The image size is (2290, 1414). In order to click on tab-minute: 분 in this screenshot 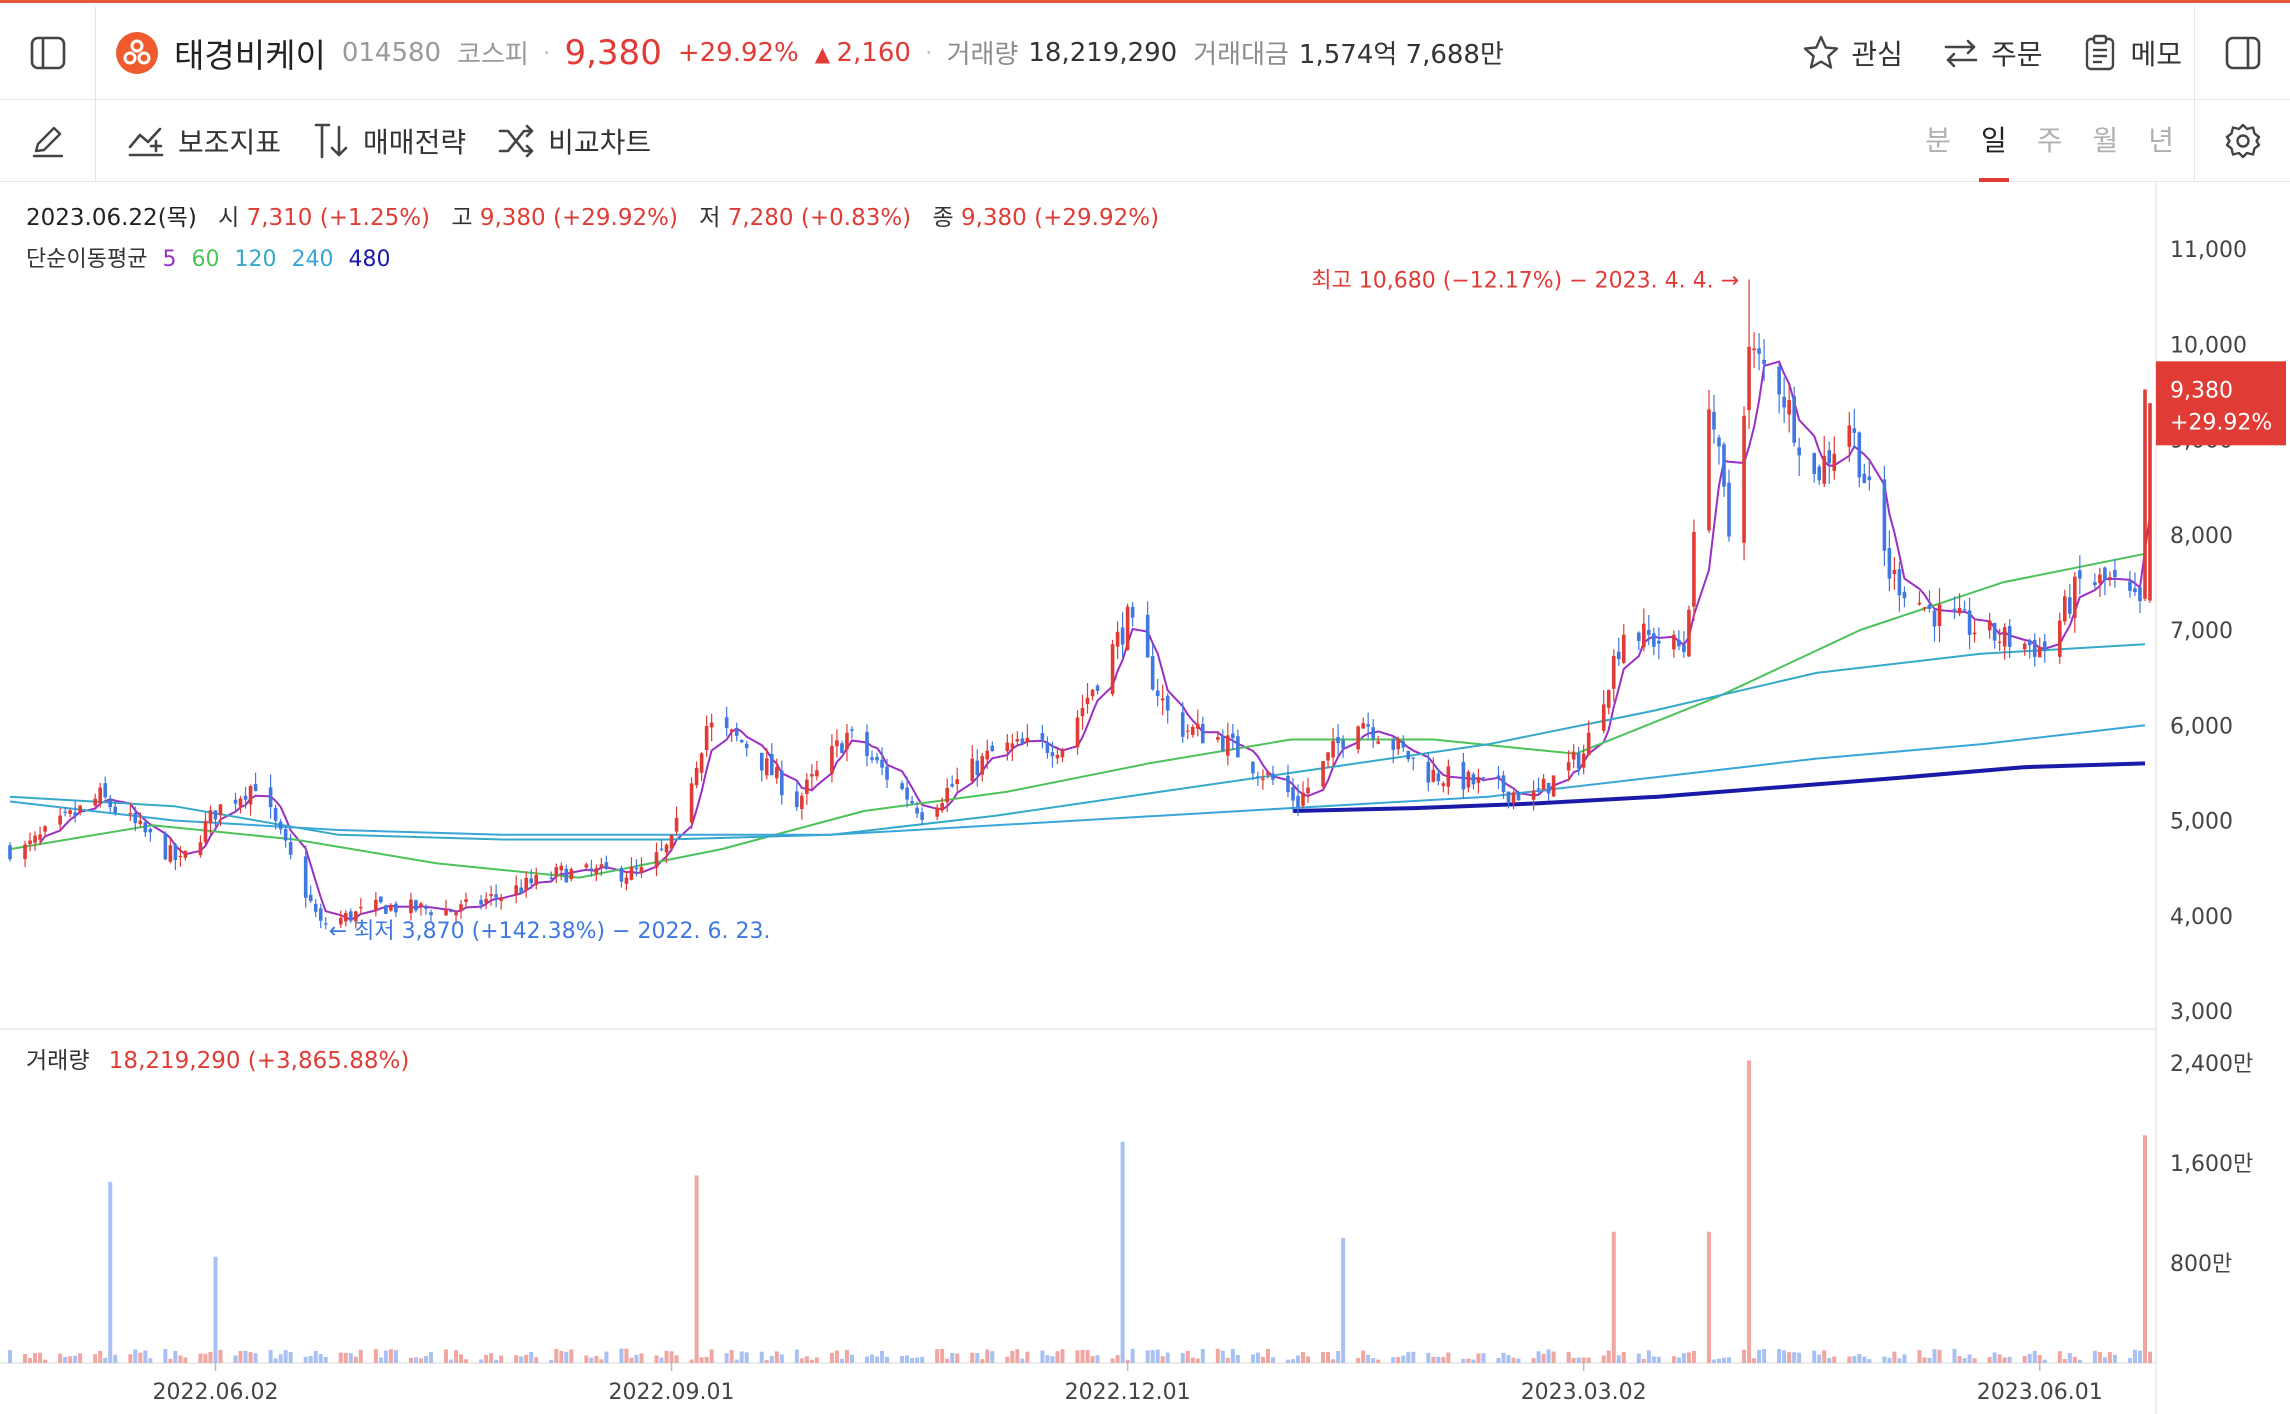, I will do `click(1938, 140)`.